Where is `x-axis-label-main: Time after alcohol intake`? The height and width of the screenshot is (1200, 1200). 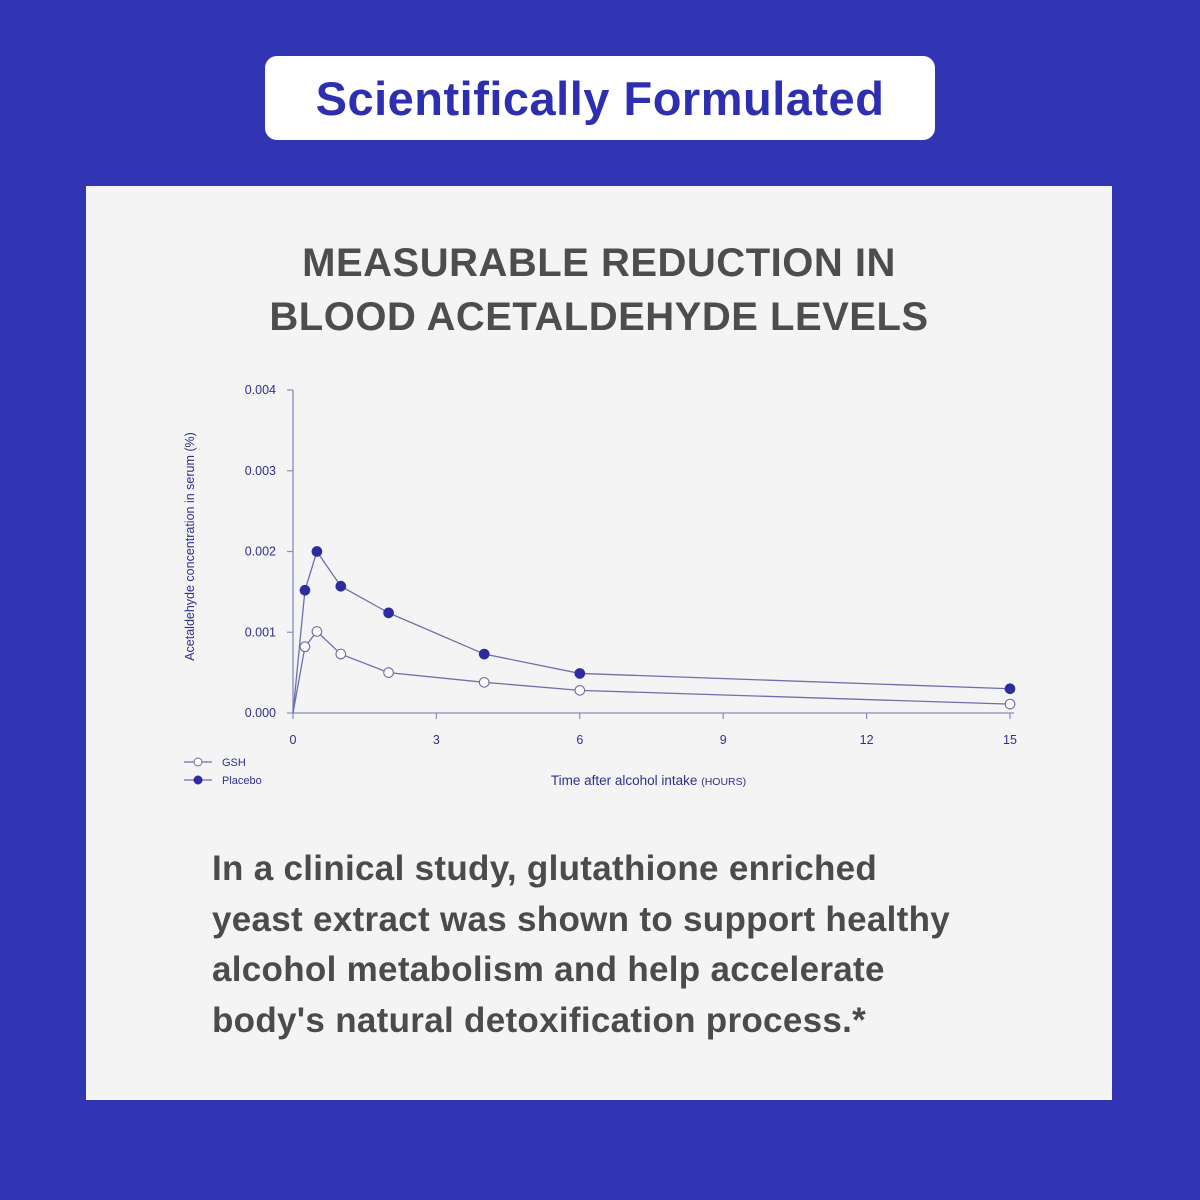
x-axis-label-main: Time after alcohol intake is located at coordinates (626, 780).